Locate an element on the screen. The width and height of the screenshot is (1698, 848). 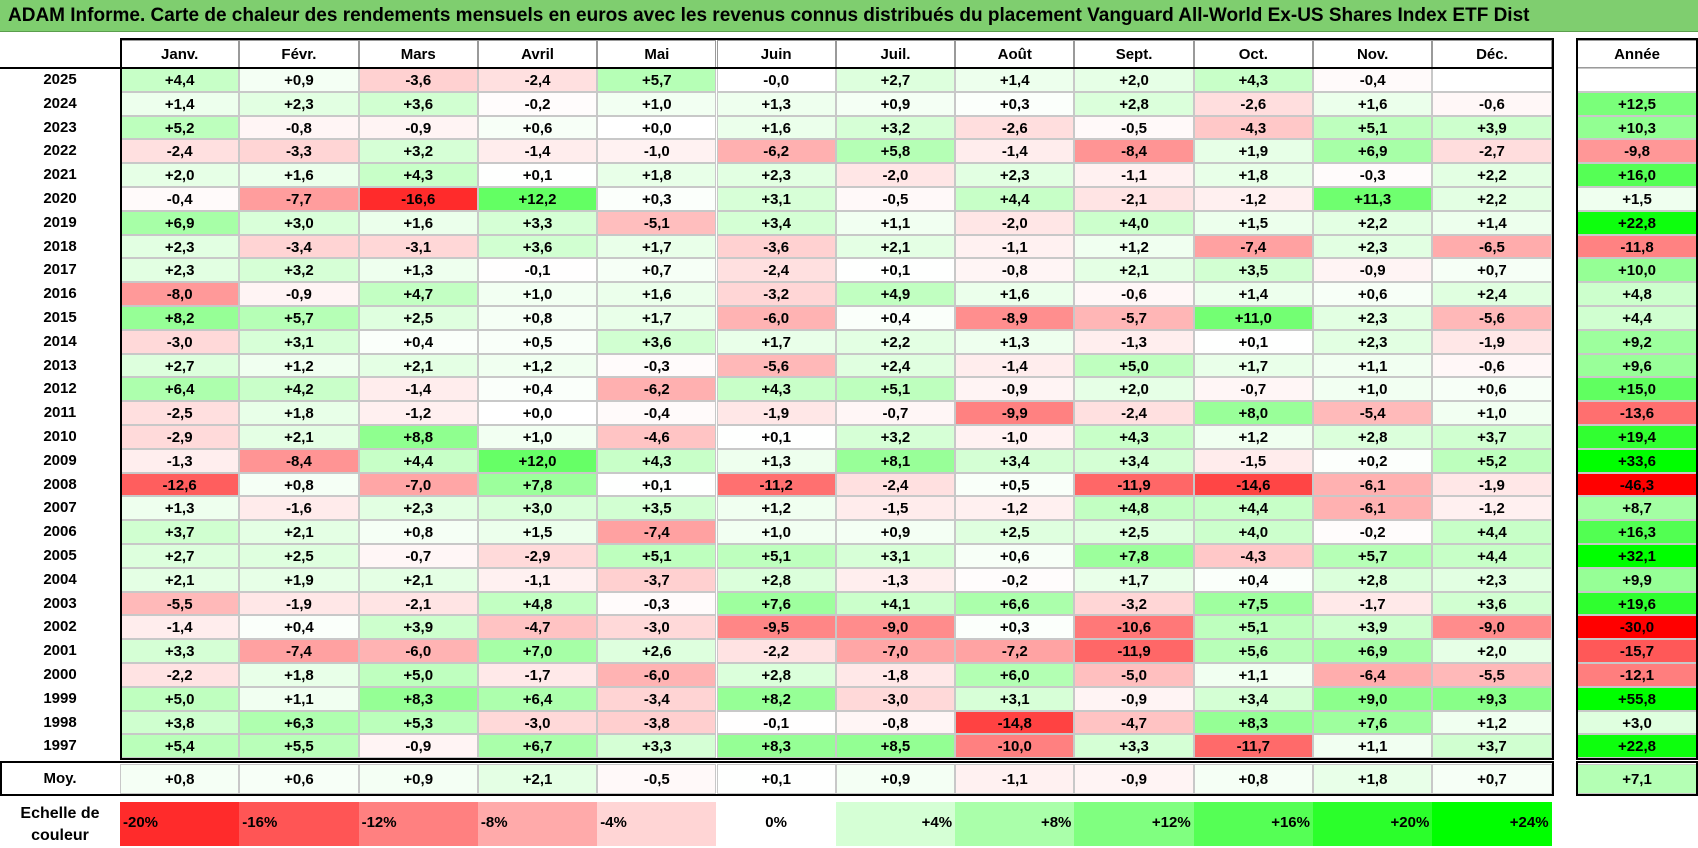
heatmap-cell: -0,5 is located at coordinates (895, 199).